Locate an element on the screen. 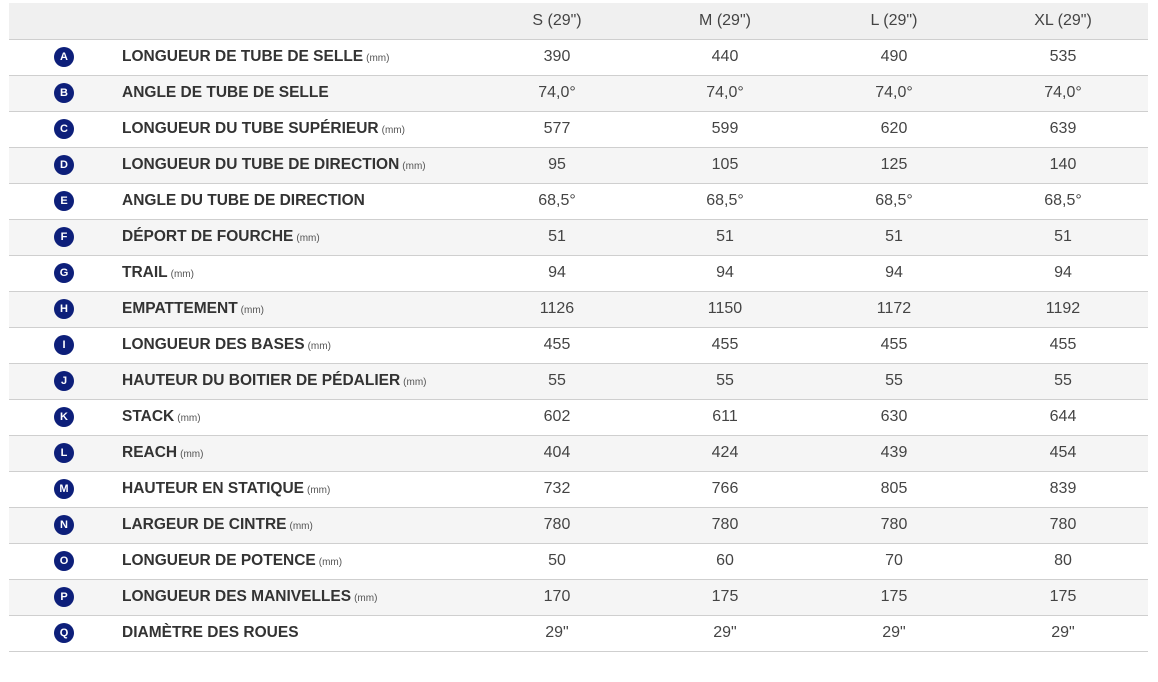  value-cell-xl: 780 is located at coordinates (1063, 524).